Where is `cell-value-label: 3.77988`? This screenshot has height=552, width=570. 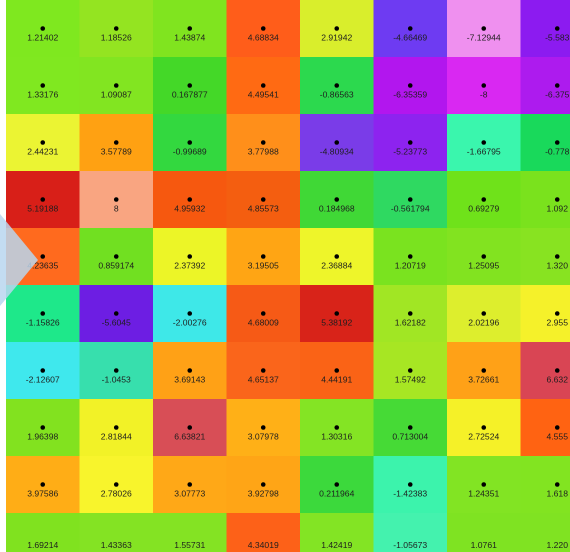 cell-value-label: 3.77988 is located at coordinates (263, 152).